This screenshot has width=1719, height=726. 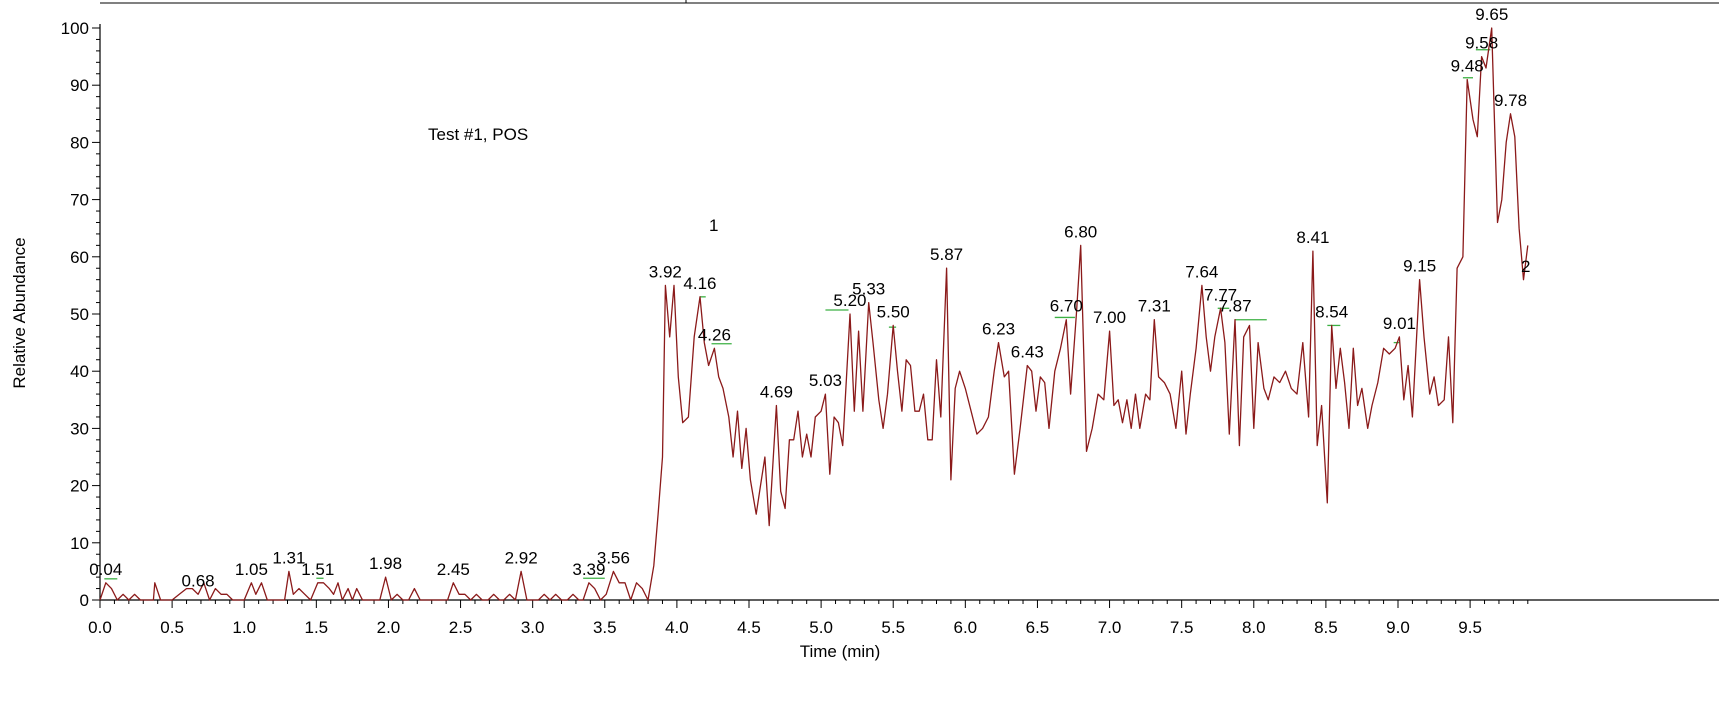 What do you see at coordinates (251, 569) in the screenshot?
I see `peak-label: 1.05` at bounding box center [251, 569].